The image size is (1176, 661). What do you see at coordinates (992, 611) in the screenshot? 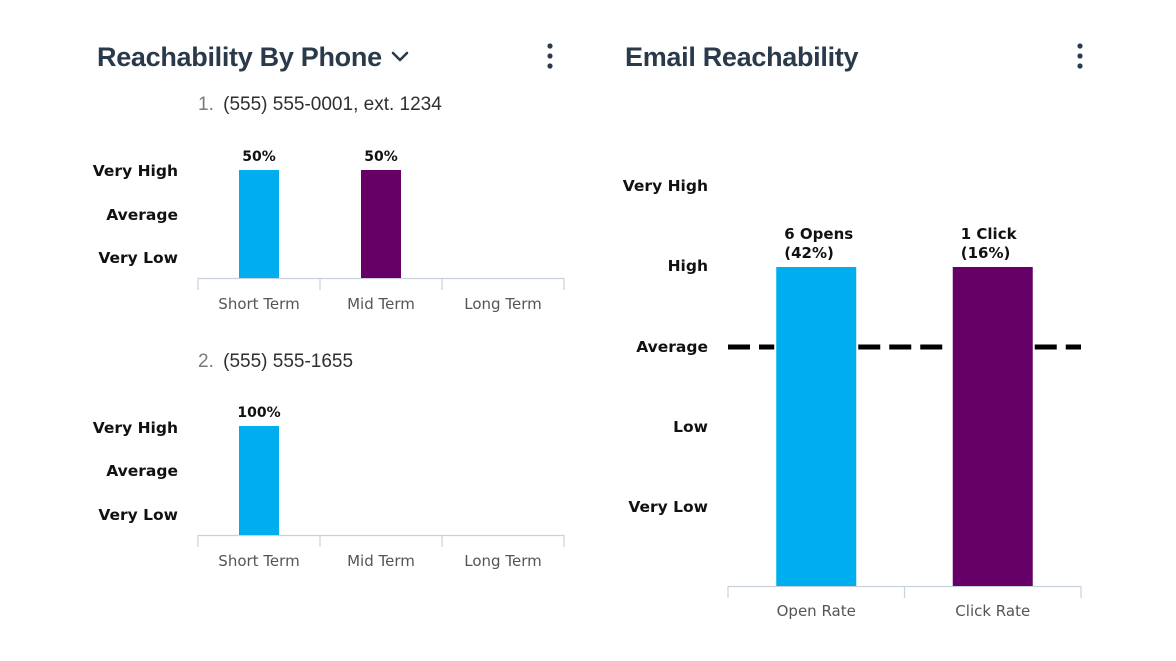
I see `x-tick-label: Click Rate` at bounding box center [992, 611].